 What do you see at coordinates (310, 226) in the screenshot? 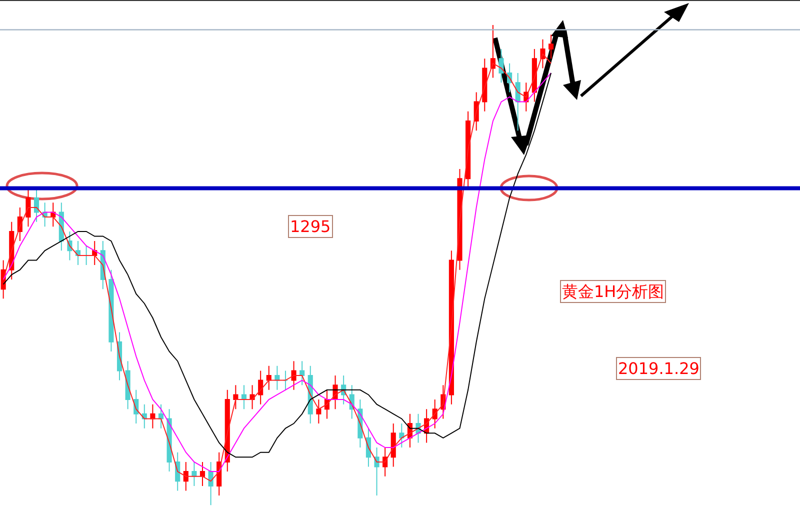
I see `annotation: 1295` at bounding box center [310, 226].